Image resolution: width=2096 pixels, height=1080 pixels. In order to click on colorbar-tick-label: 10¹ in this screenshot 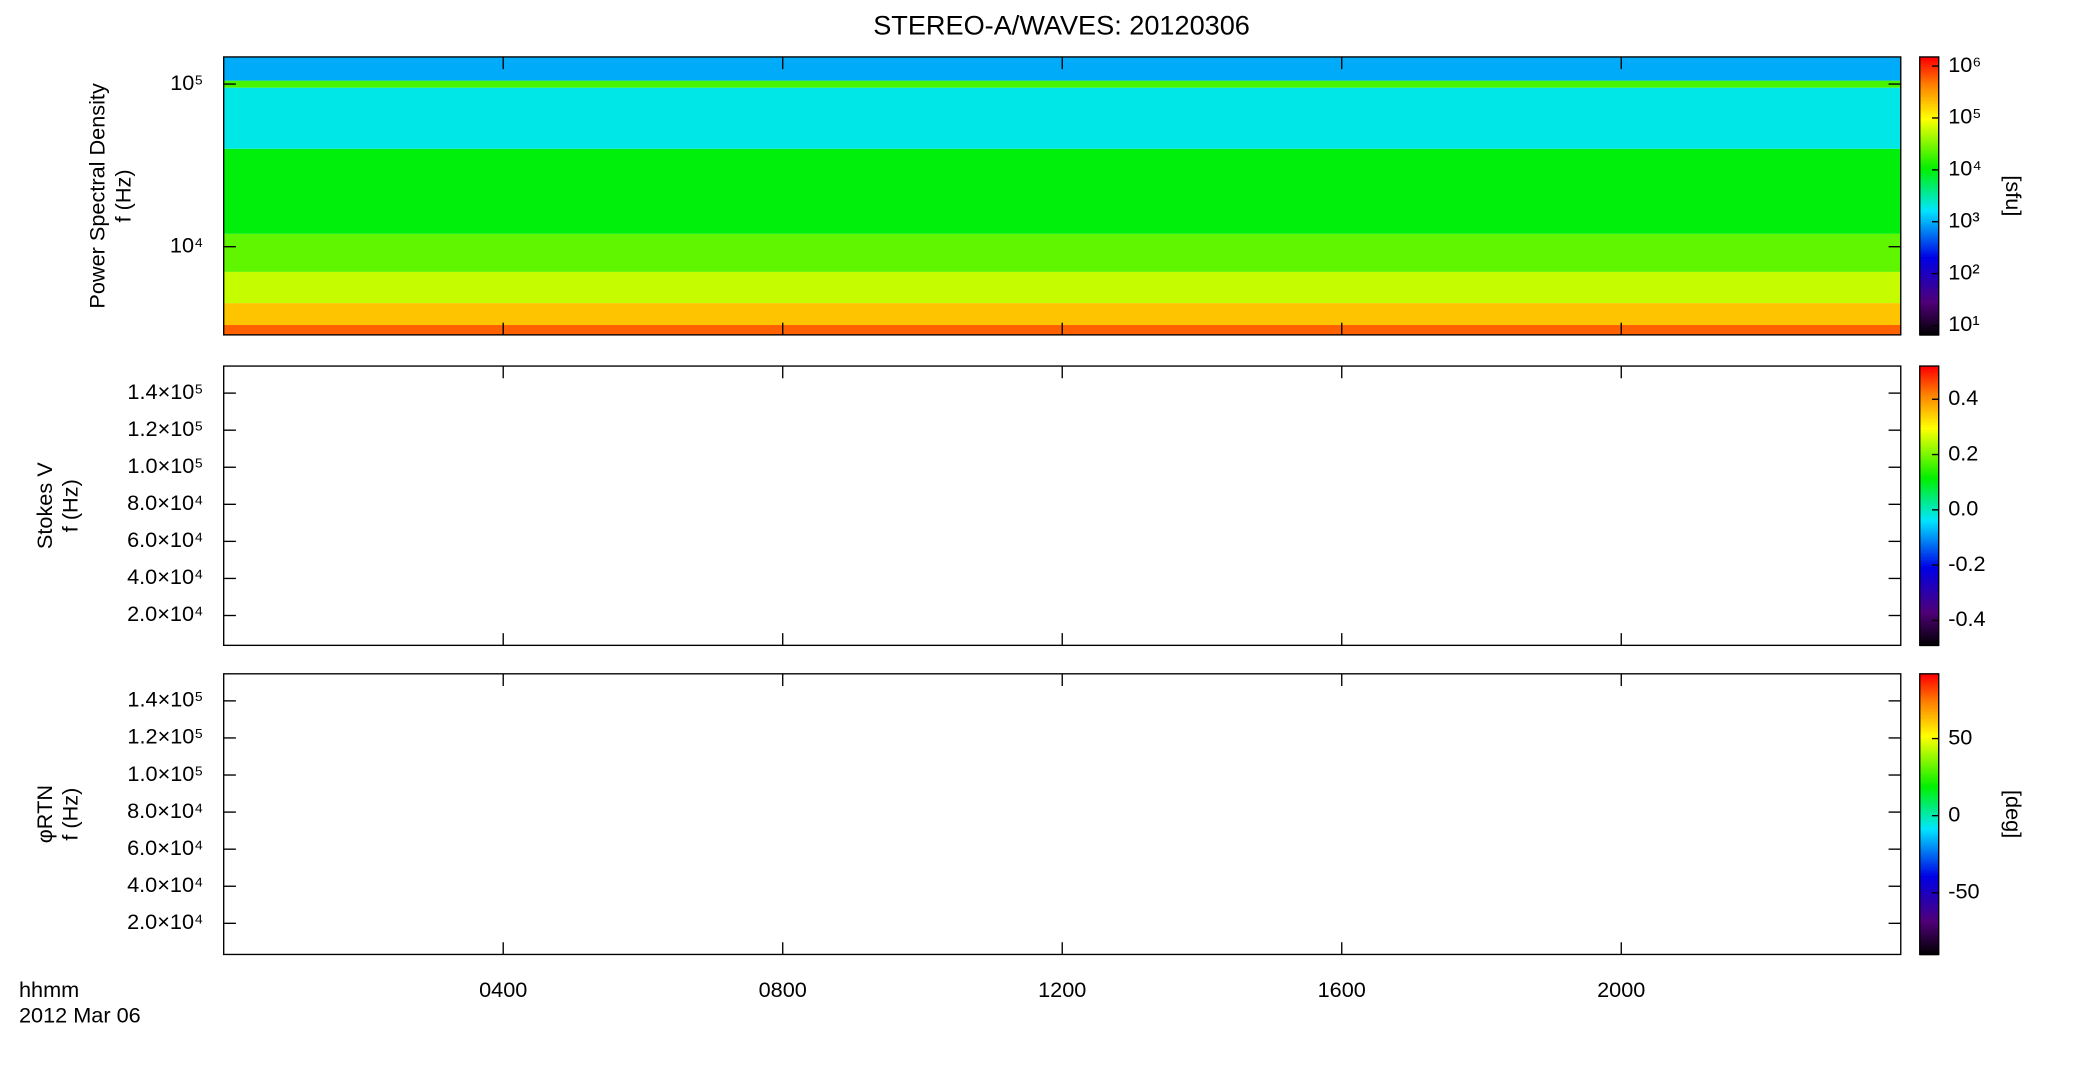, I will do `click(1963, 323)`.